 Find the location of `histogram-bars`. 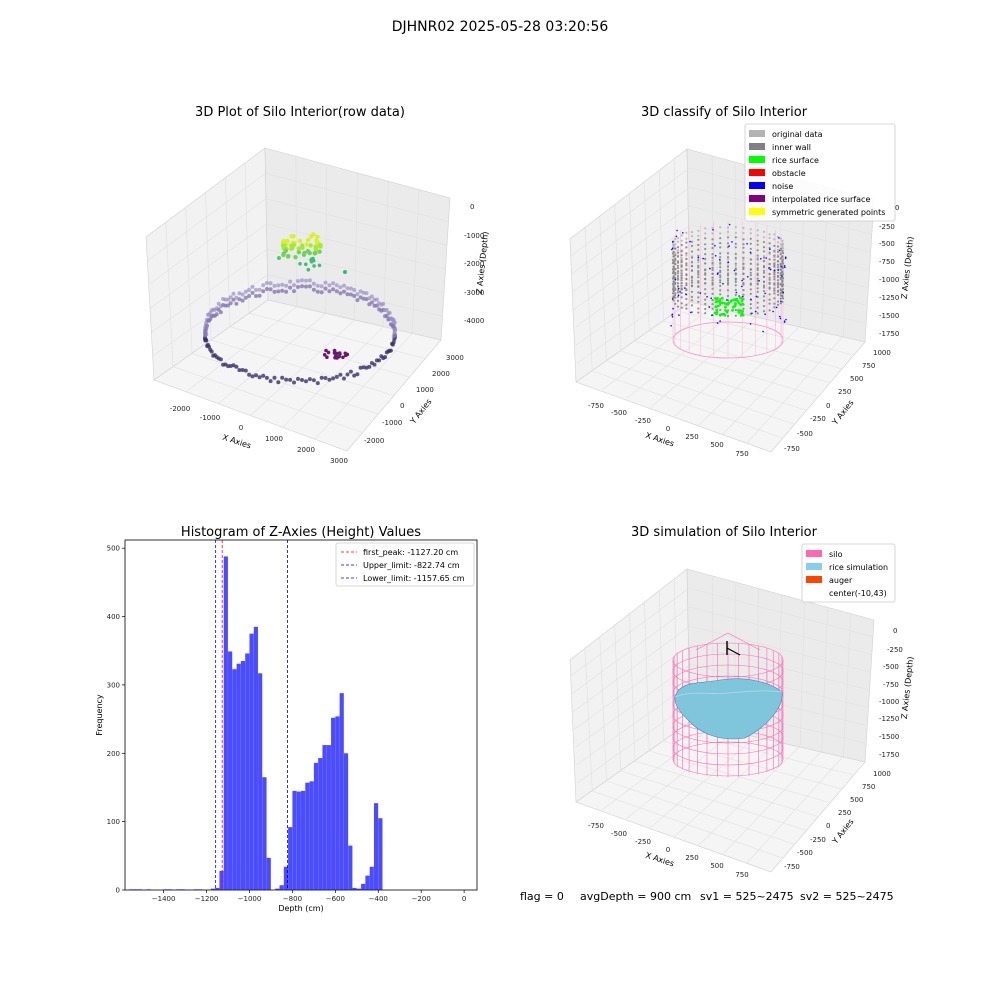

histogram-bars is located at coordinates (256, 723).